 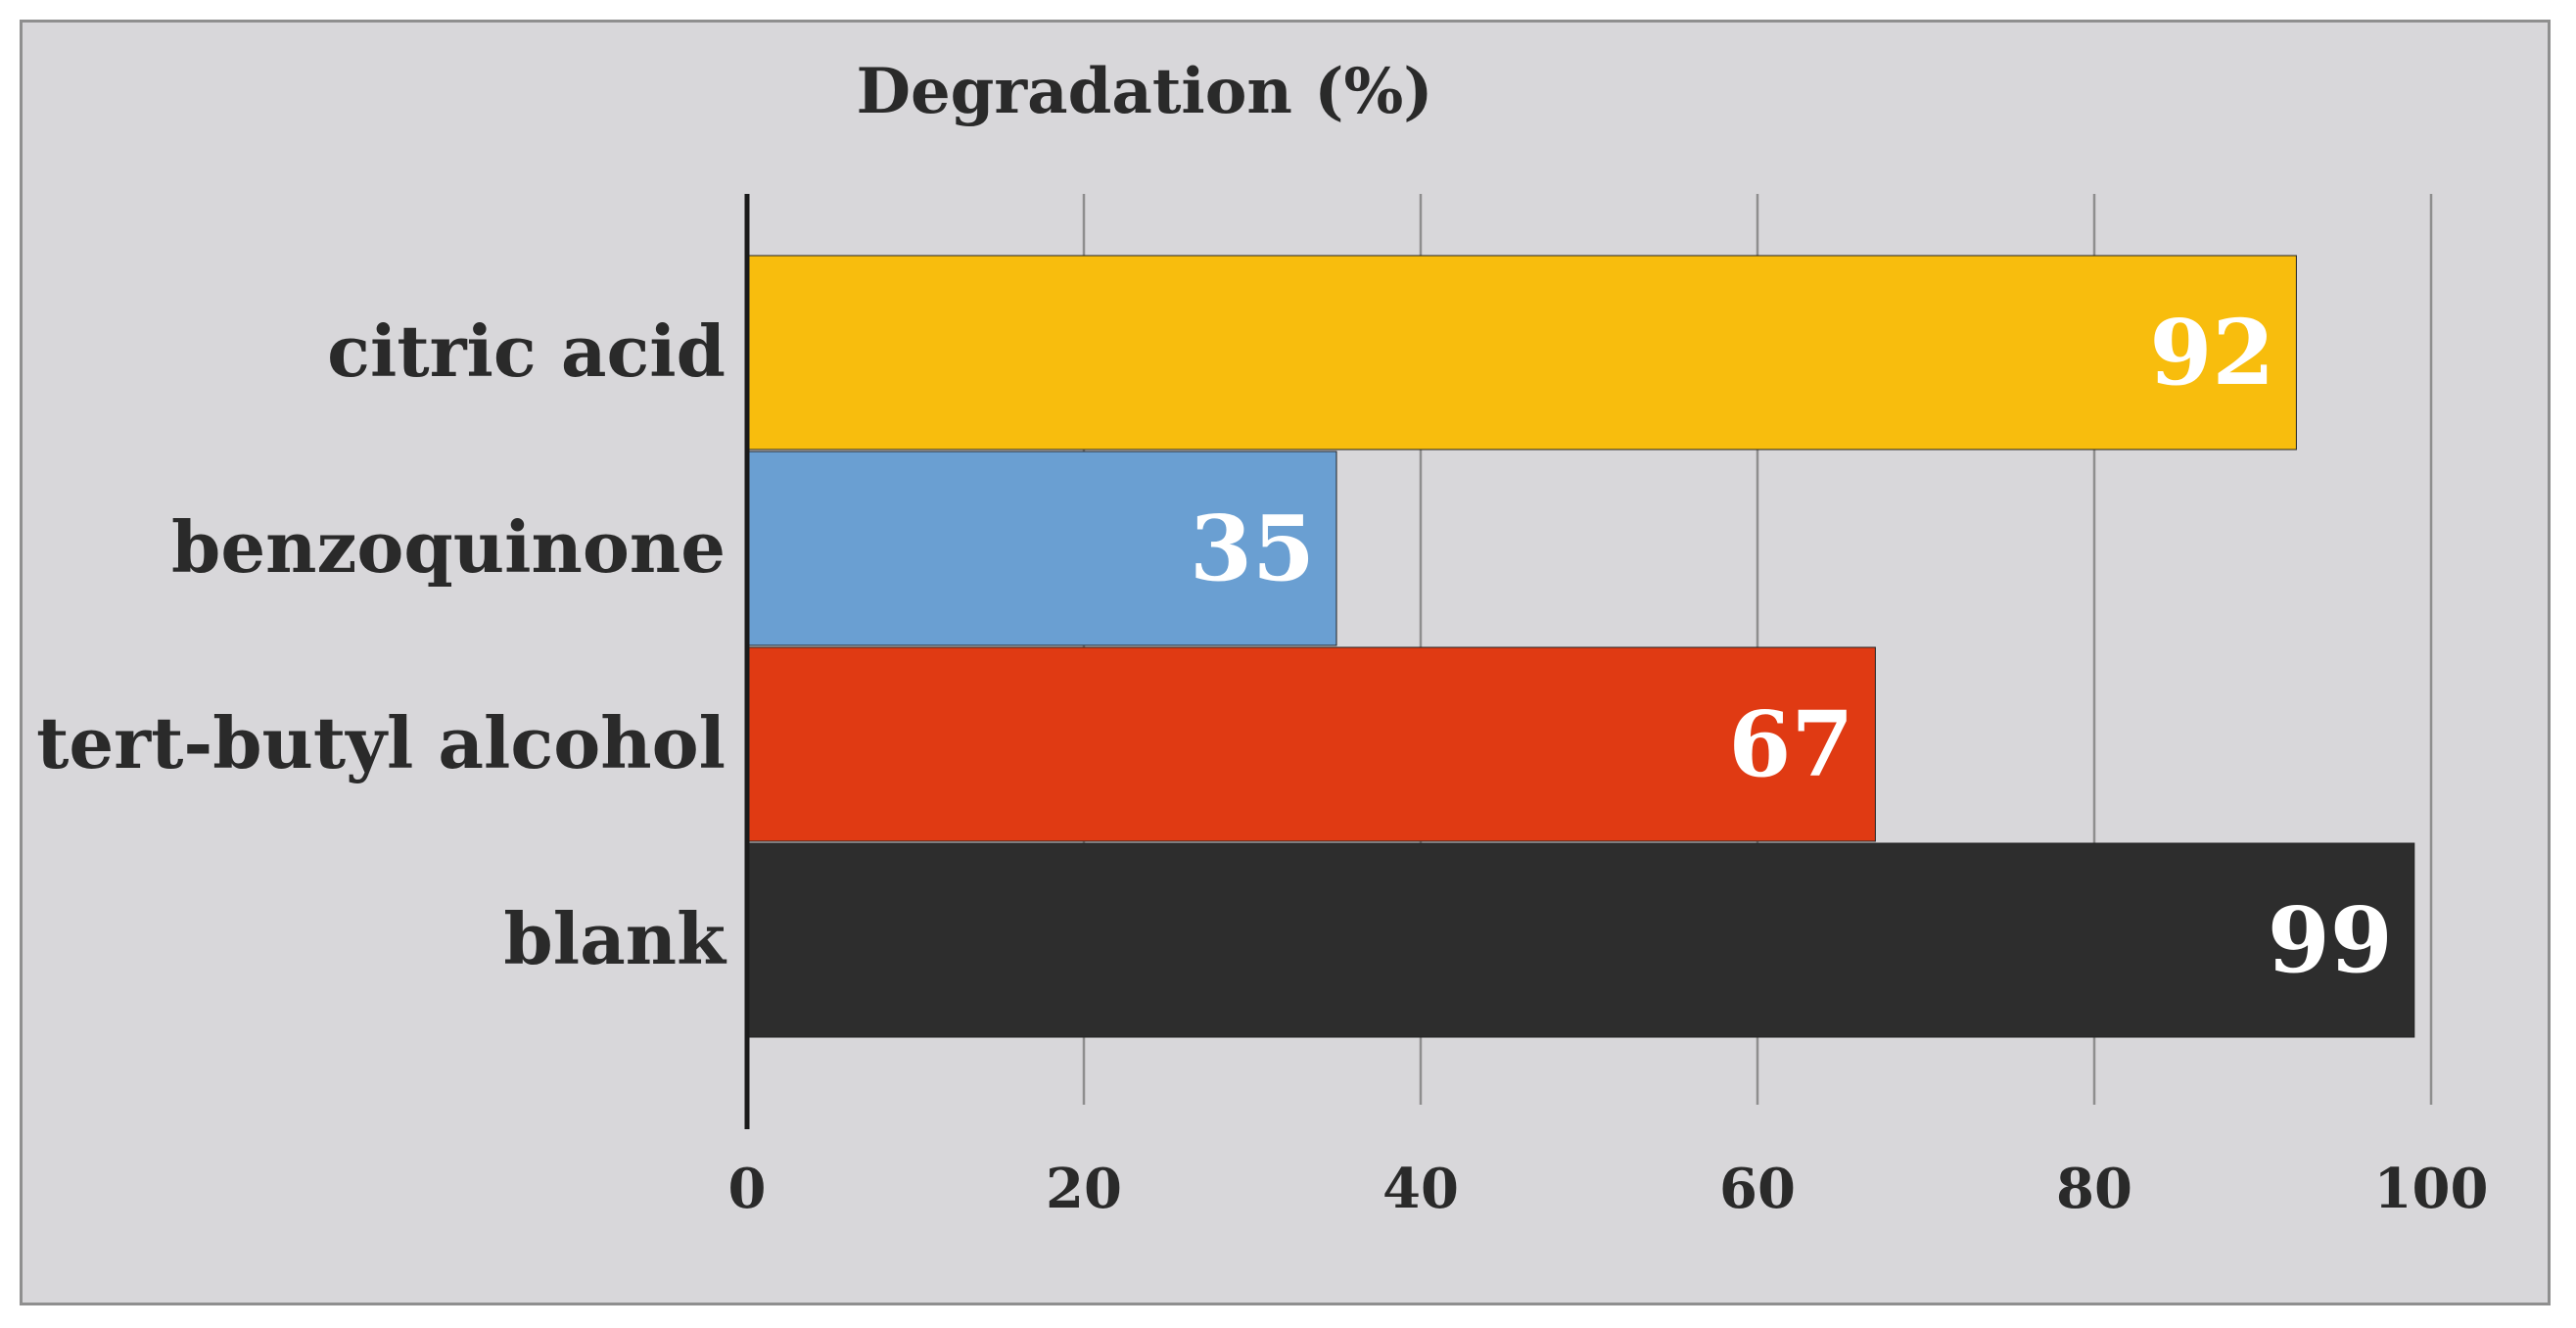 What do you see at coordinates (526, 351) in the screenshot?
I see `category-label: citric acid` at bounding box center [526, 351].